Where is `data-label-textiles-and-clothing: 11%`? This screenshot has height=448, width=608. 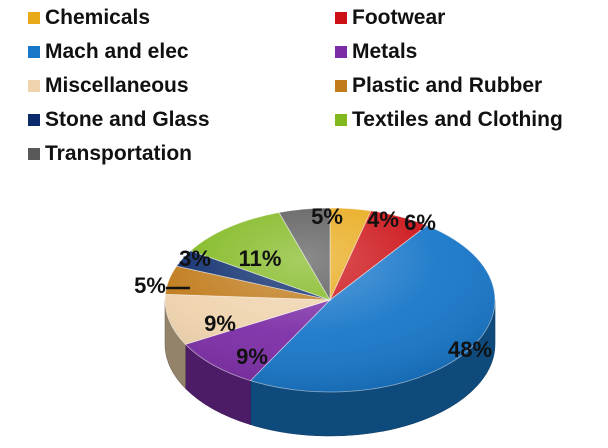
data-label-textiles-and-clothing: 11% is located at coordinates (260, 258).